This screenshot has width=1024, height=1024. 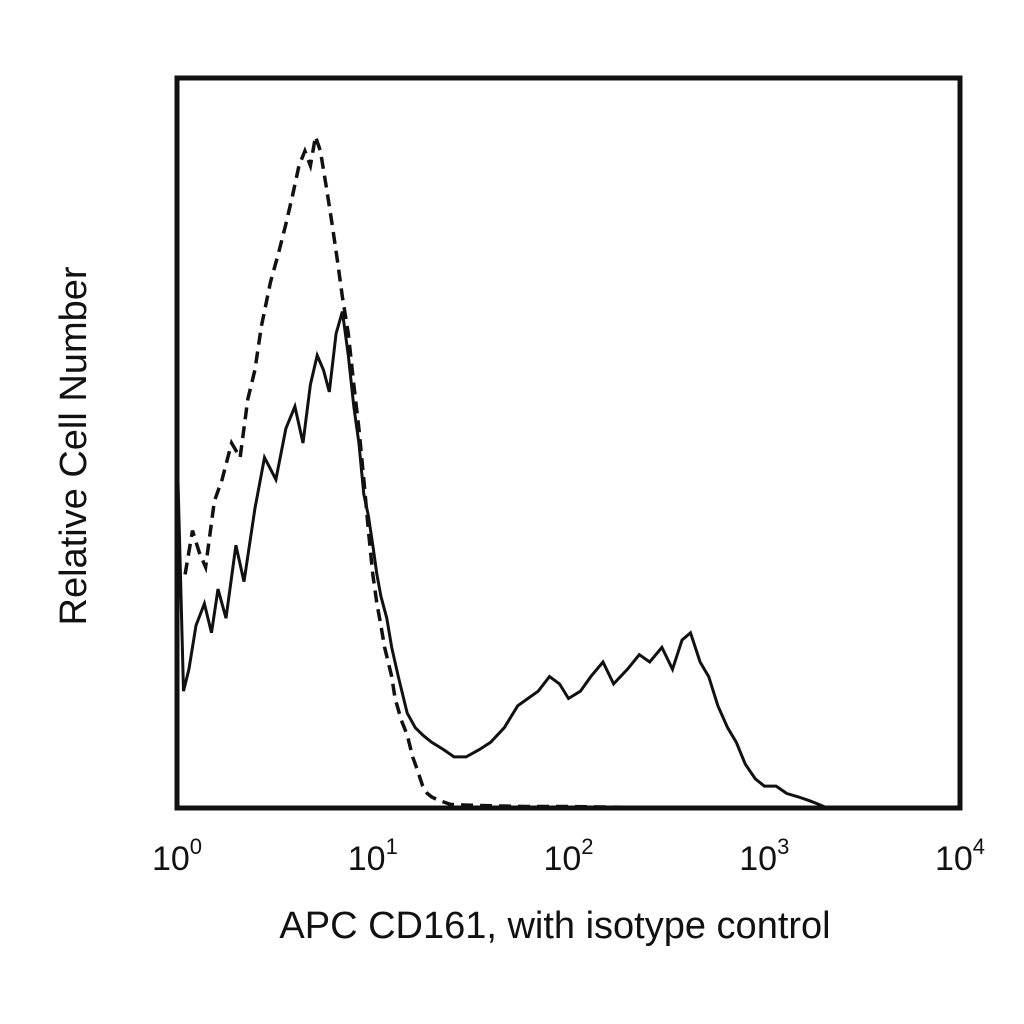 I want to click on x-tick-labels: 10⁰ 10¹ 10² 10³ 10⁴, so click(x=568, y=856).